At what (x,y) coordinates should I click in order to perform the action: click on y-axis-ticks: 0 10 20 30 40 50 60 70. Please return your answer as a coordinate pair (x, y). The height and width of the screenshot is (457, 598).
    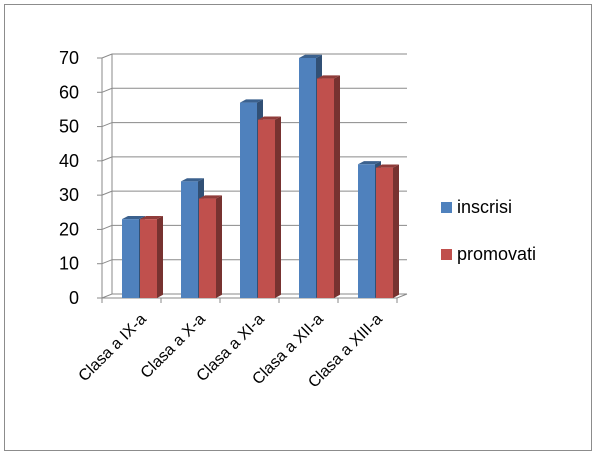
    Looking at the image, I should click on (80, 178).